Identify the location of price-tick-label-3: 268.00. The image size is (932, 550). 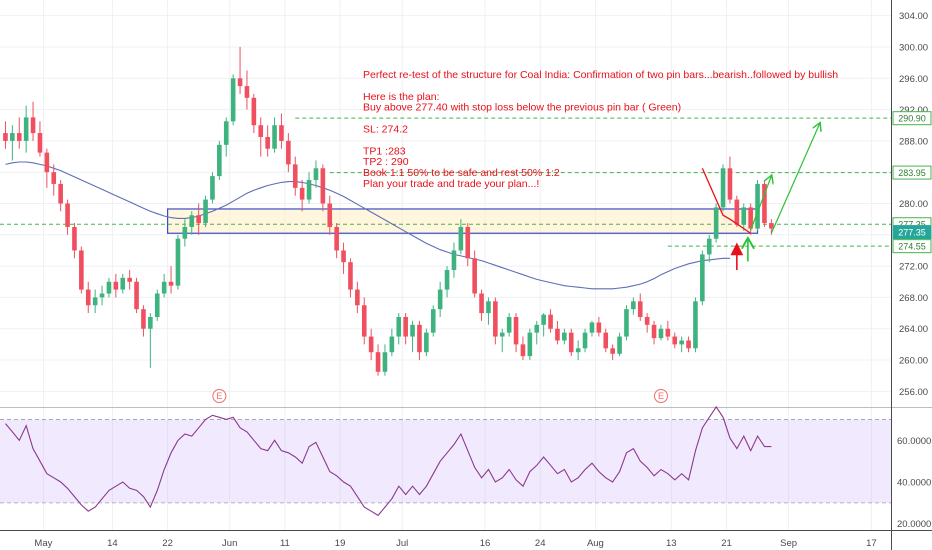
(913, 298).